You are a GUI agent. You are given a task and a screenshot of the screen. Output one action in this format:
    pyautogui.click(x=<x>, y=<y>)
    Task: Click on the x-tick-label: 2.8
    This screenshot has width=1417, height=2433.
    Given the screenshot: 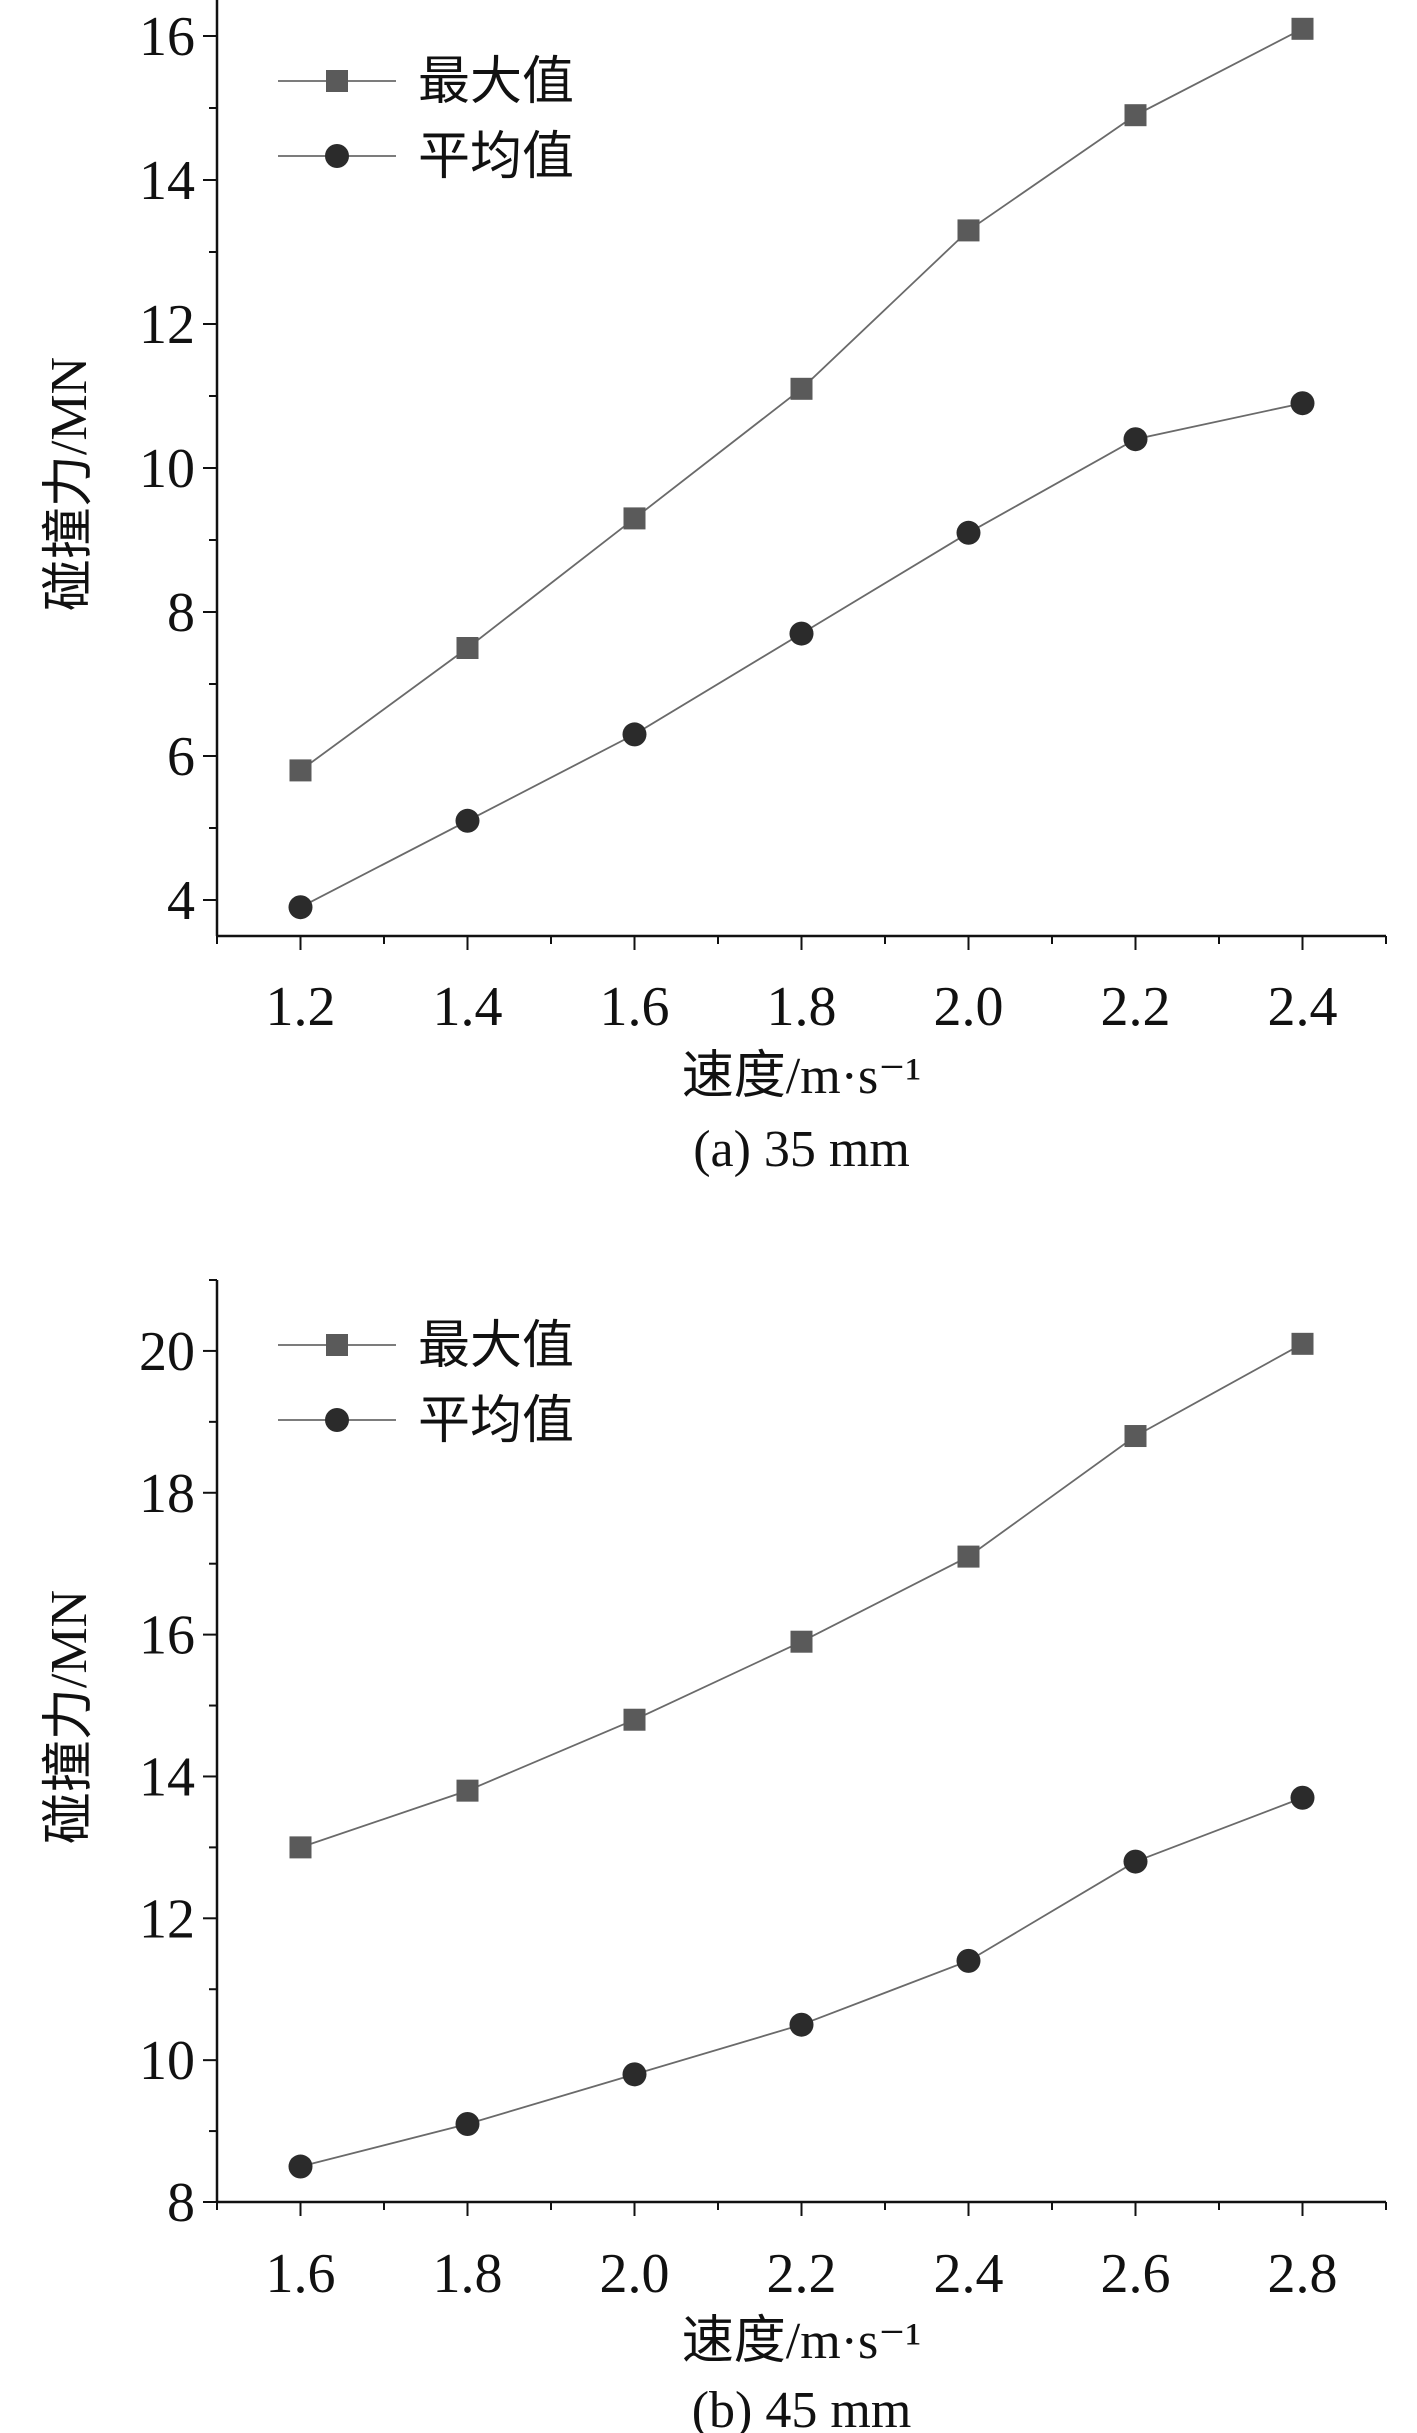 What is the action you would take?
    pyautogui.click(x=1303, y=2274)
    